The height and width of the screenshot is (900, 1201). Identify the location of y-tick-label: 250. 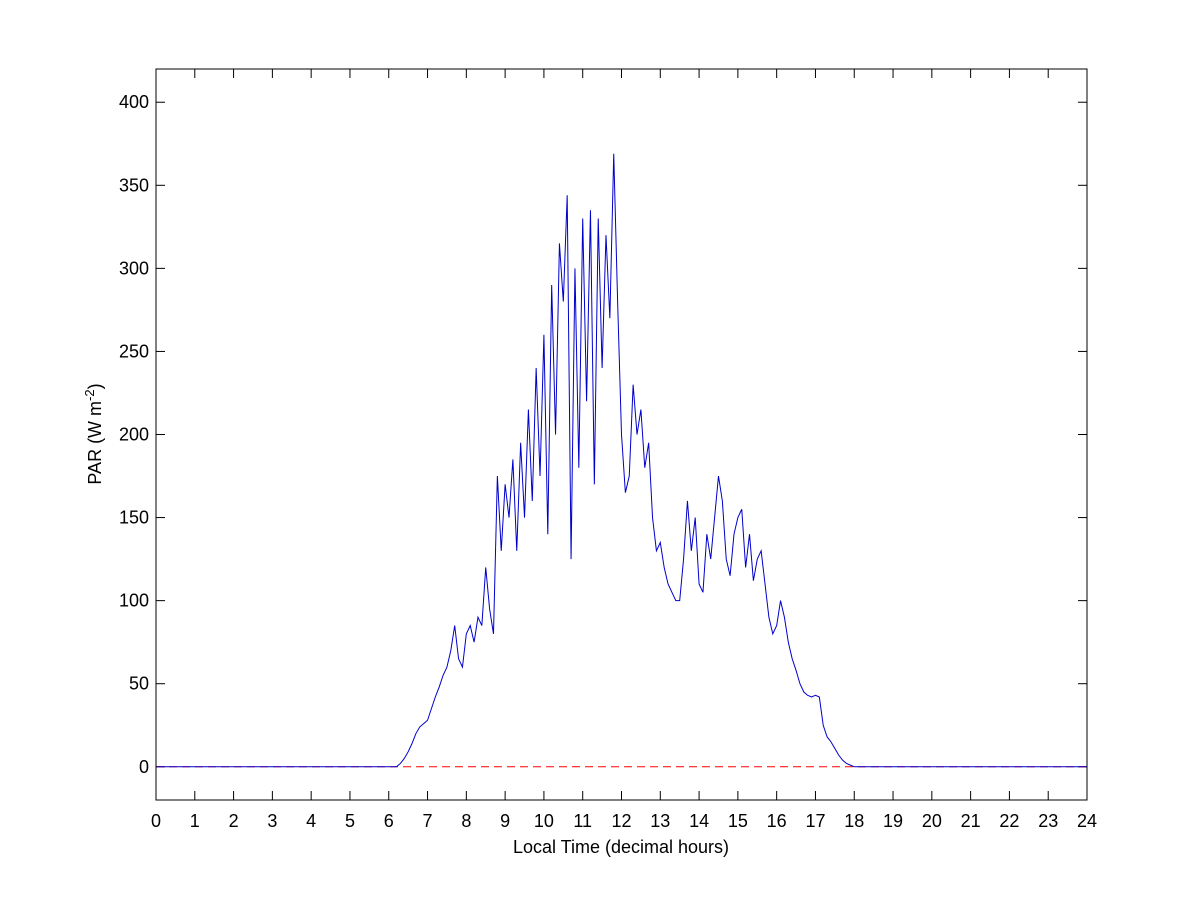
(134, 351).